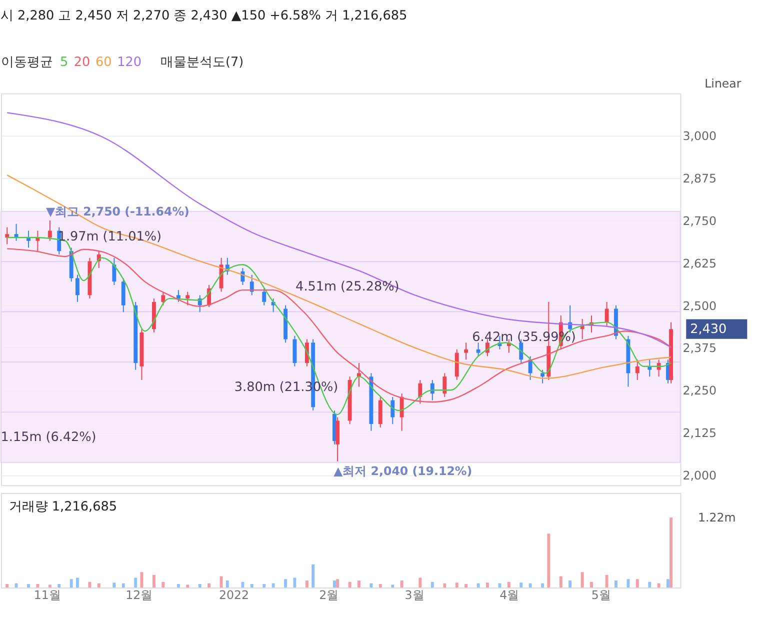 This screenshot has width=758, height=630. Describe the element at coordinates (26, 62) in the screenshot. I see `legend-title: 이동평균` at that location.